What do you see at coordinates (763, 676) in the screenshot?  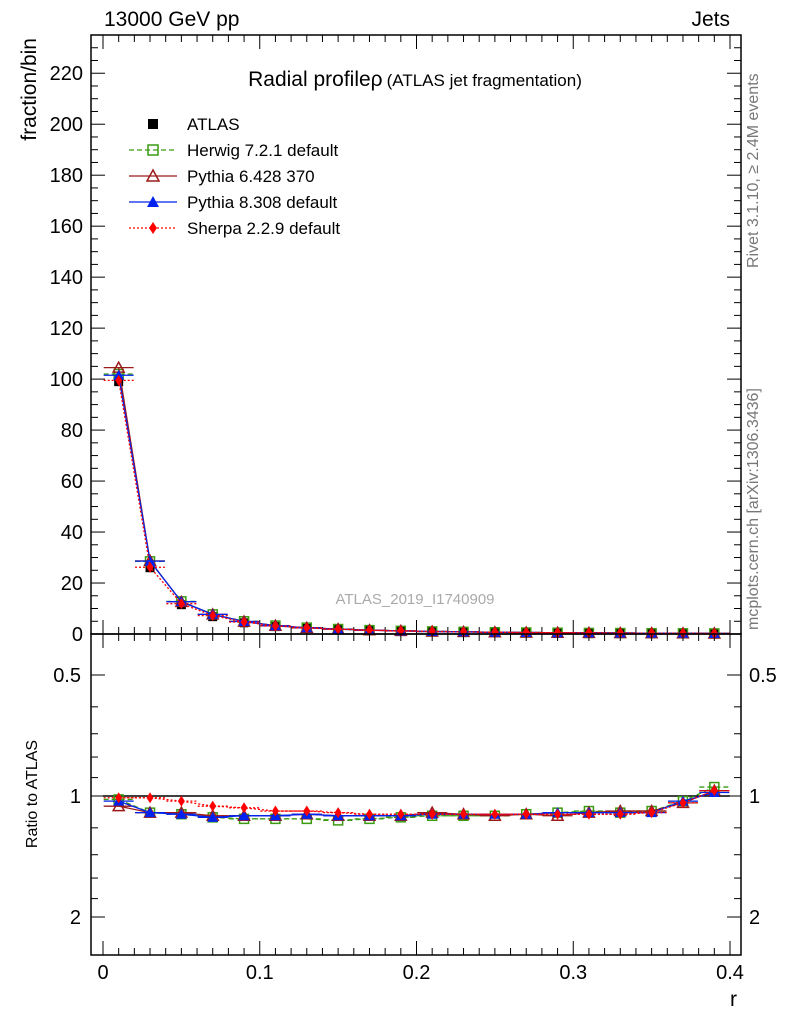 I see `ratio-ytick-label-right: 0.5` at bounding box center [763, 676].